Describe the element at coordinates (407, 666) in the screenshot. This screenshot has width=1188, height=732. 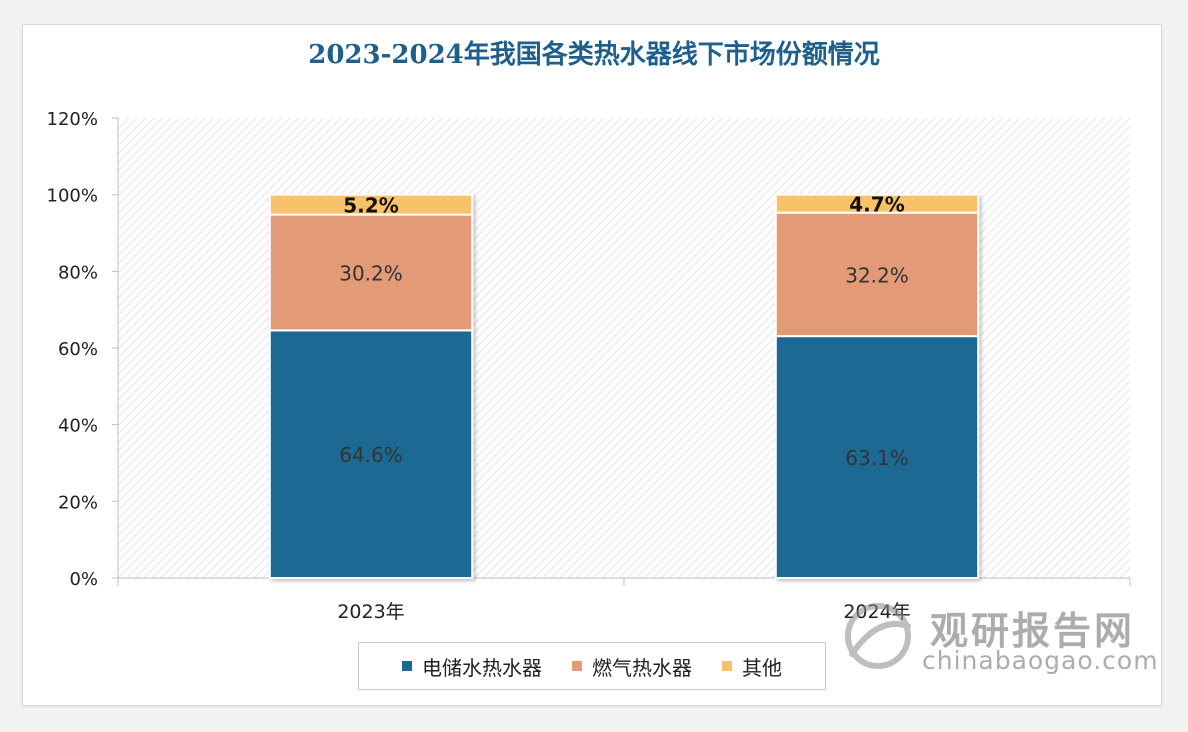
I see `legend-swatch-electric` at that location.